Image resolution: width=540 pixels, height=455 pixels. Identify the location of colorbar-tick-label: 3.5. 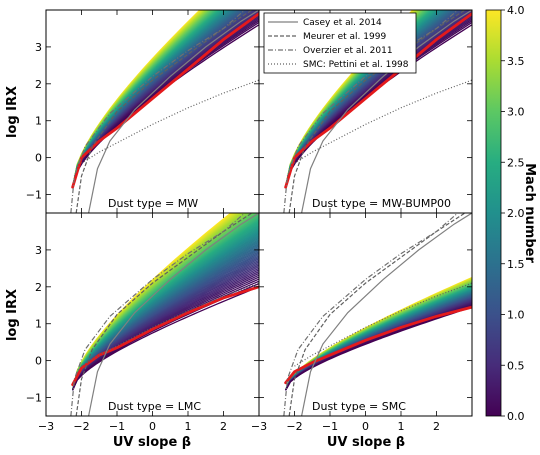
(516, 61).